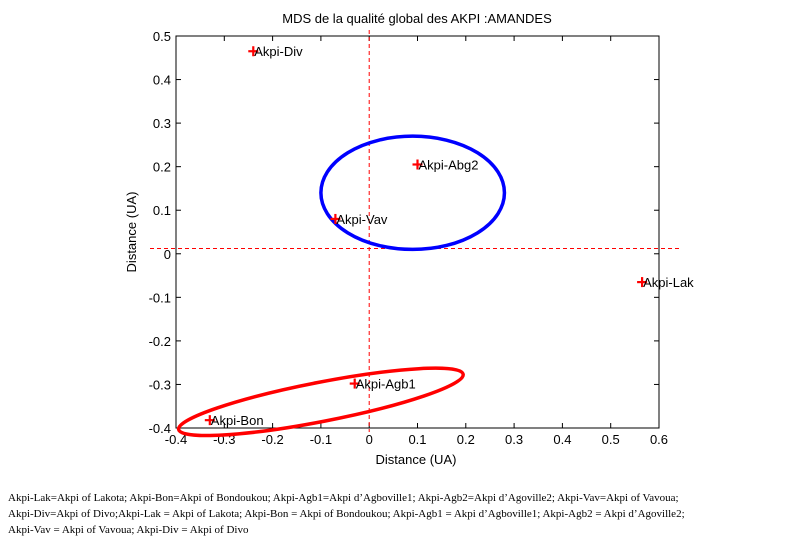  What do you see at coordinates (278, 51) in the screenshot?
I see `point-label: Akpi-Div` at bounding box center [278, 51].